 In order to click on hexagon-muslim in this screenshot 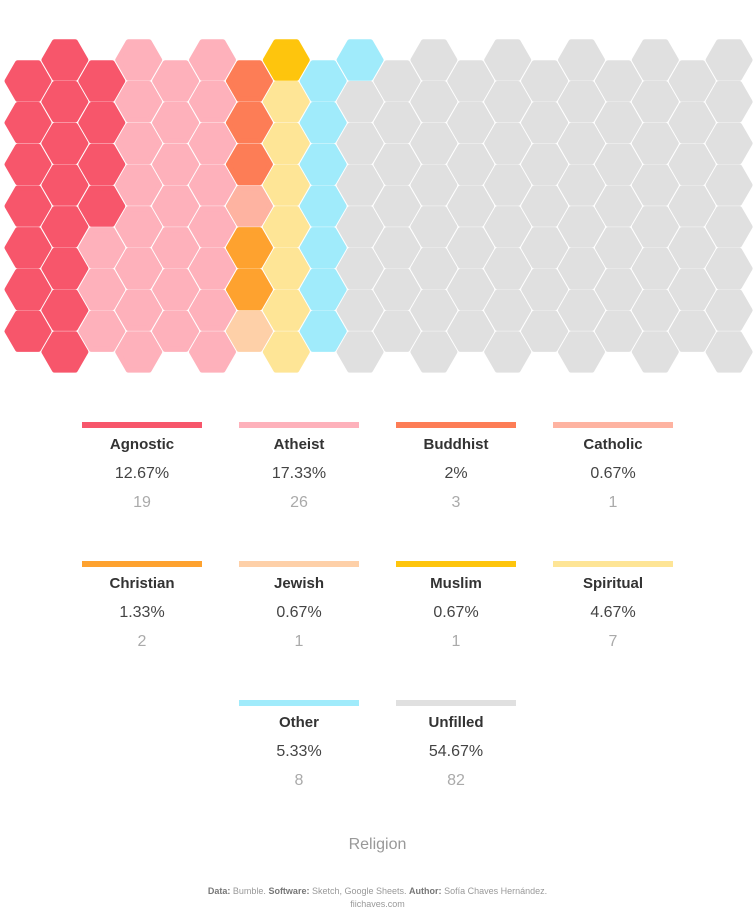, I will do `click(286, 60)`.